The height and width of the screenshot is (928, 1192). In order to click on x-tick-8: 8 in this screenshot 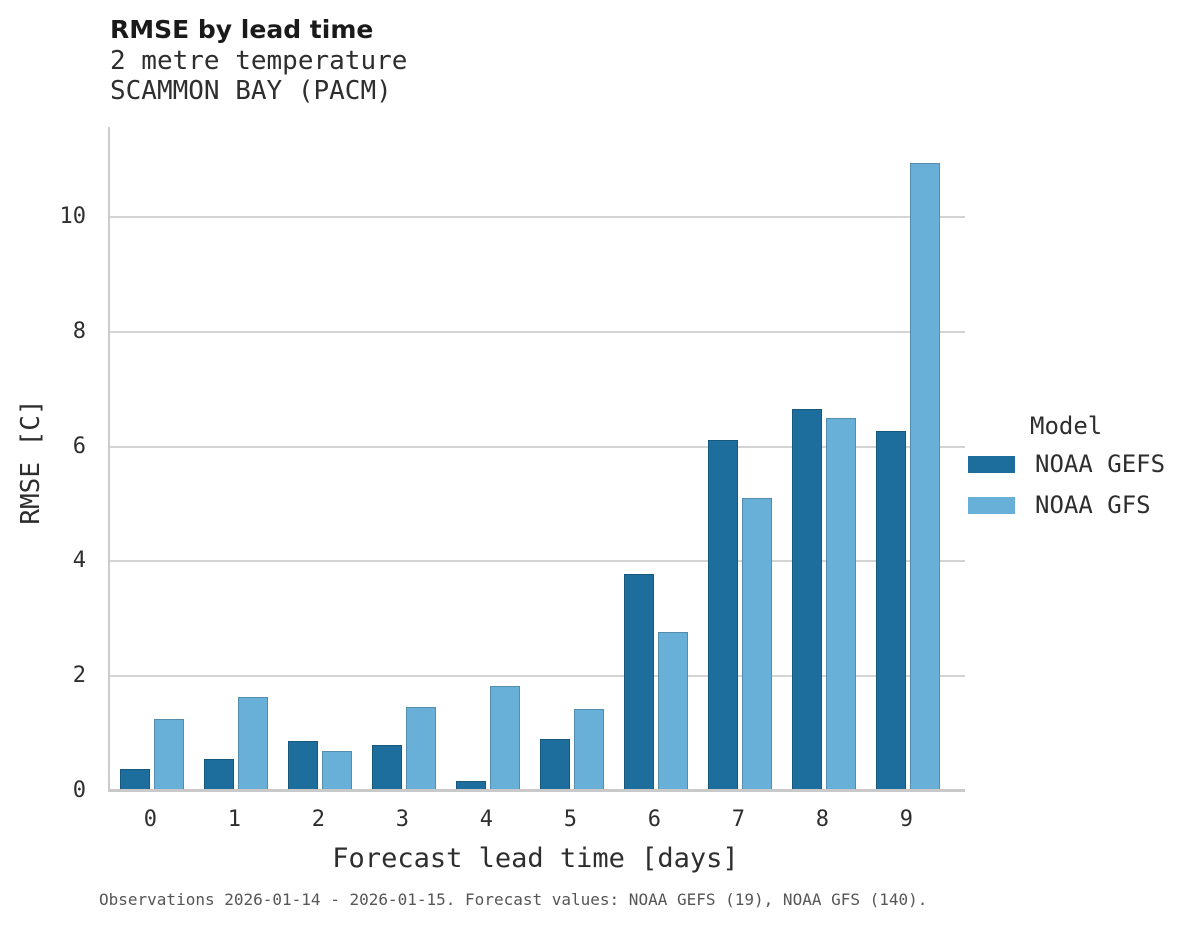, I will do `click(822, 819)`.